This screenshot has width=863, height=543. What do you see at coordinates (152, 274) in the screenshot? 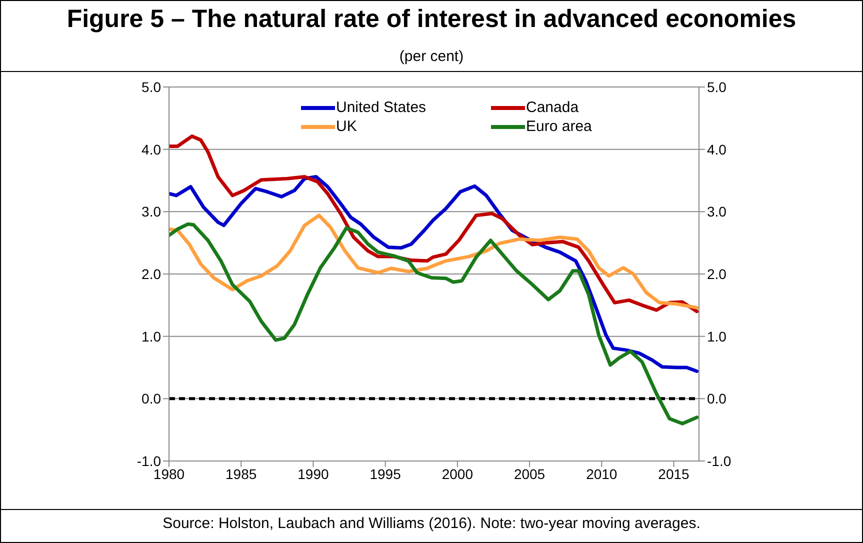
I see `y-tick-label: 2.0` at bounding box center [152, 274].